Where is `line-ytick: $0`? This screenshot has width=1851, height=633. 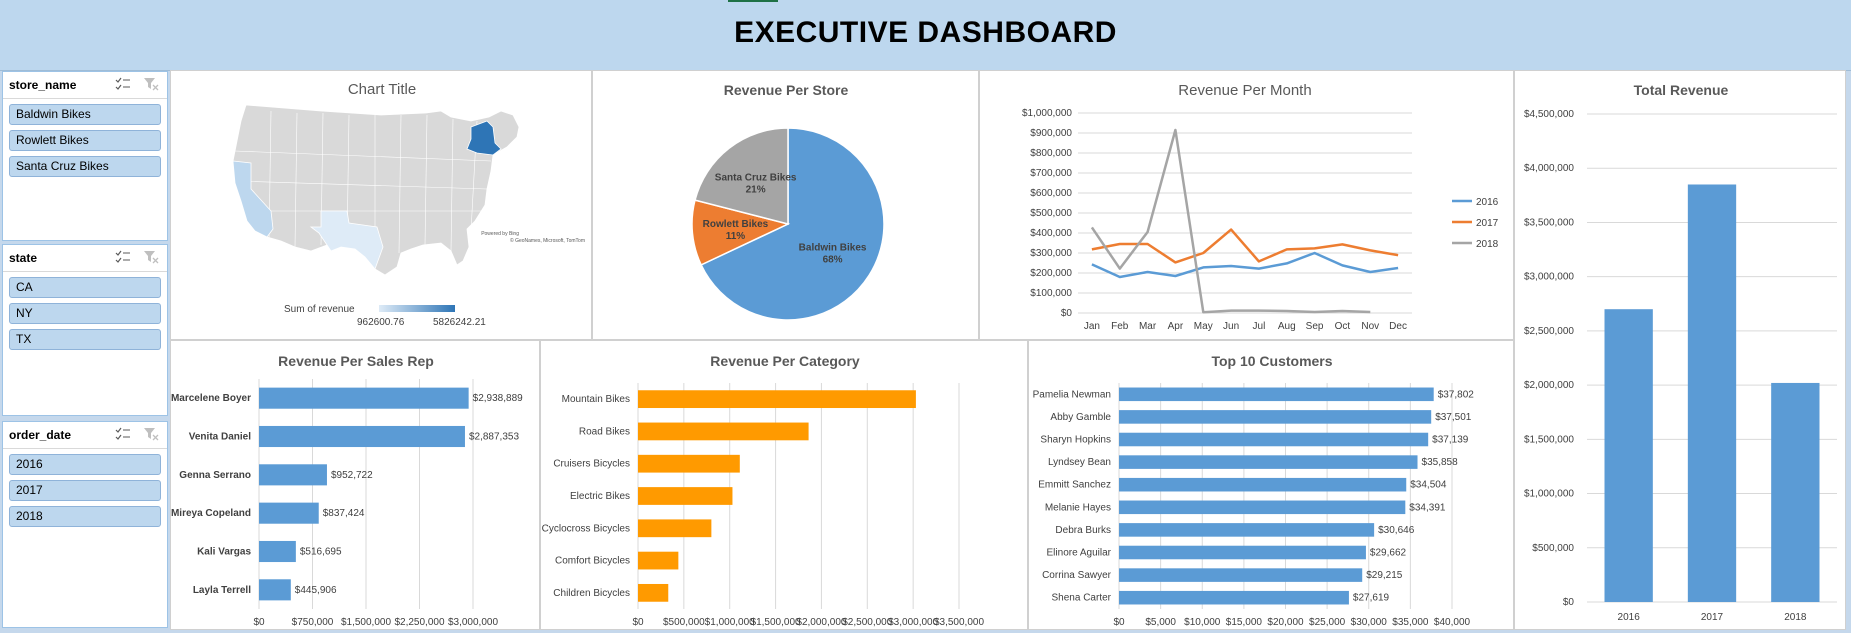 line-ytick: $0 is located at coordinates (1067, 313).